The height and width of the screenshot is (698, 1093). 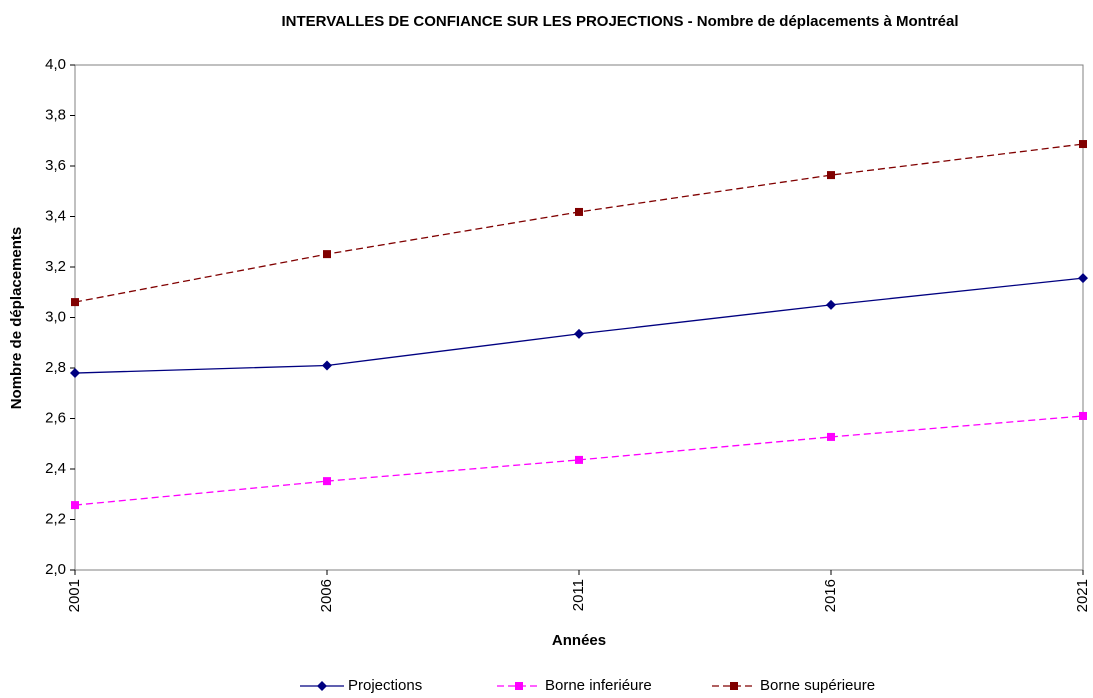 I want to click on x-axis-label: Années, so click(x=579, y=640).